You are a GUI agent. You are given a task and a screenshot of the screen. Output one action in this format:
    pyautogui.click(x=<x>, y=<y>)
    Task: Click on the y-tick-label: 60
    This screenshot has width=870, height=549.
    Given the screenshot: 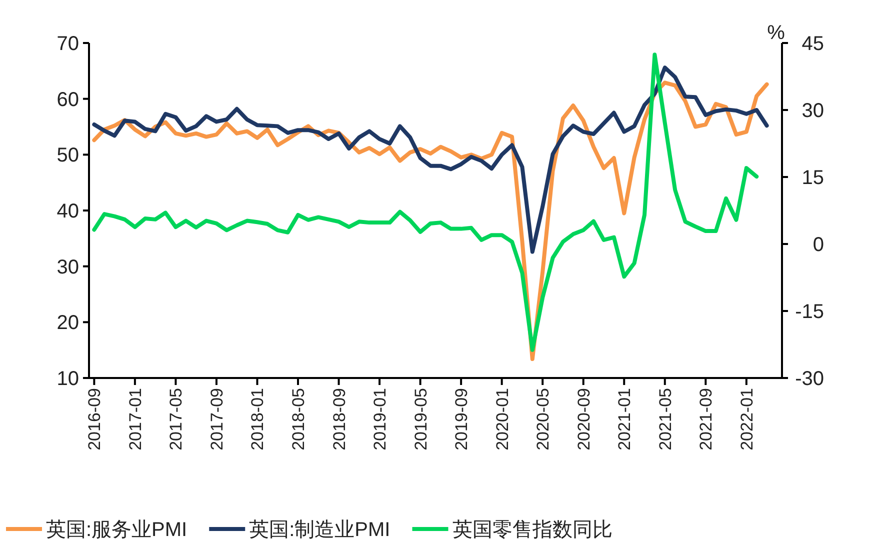 What is the action you would take?
    pyautogui.click(x=67, y=99)
    